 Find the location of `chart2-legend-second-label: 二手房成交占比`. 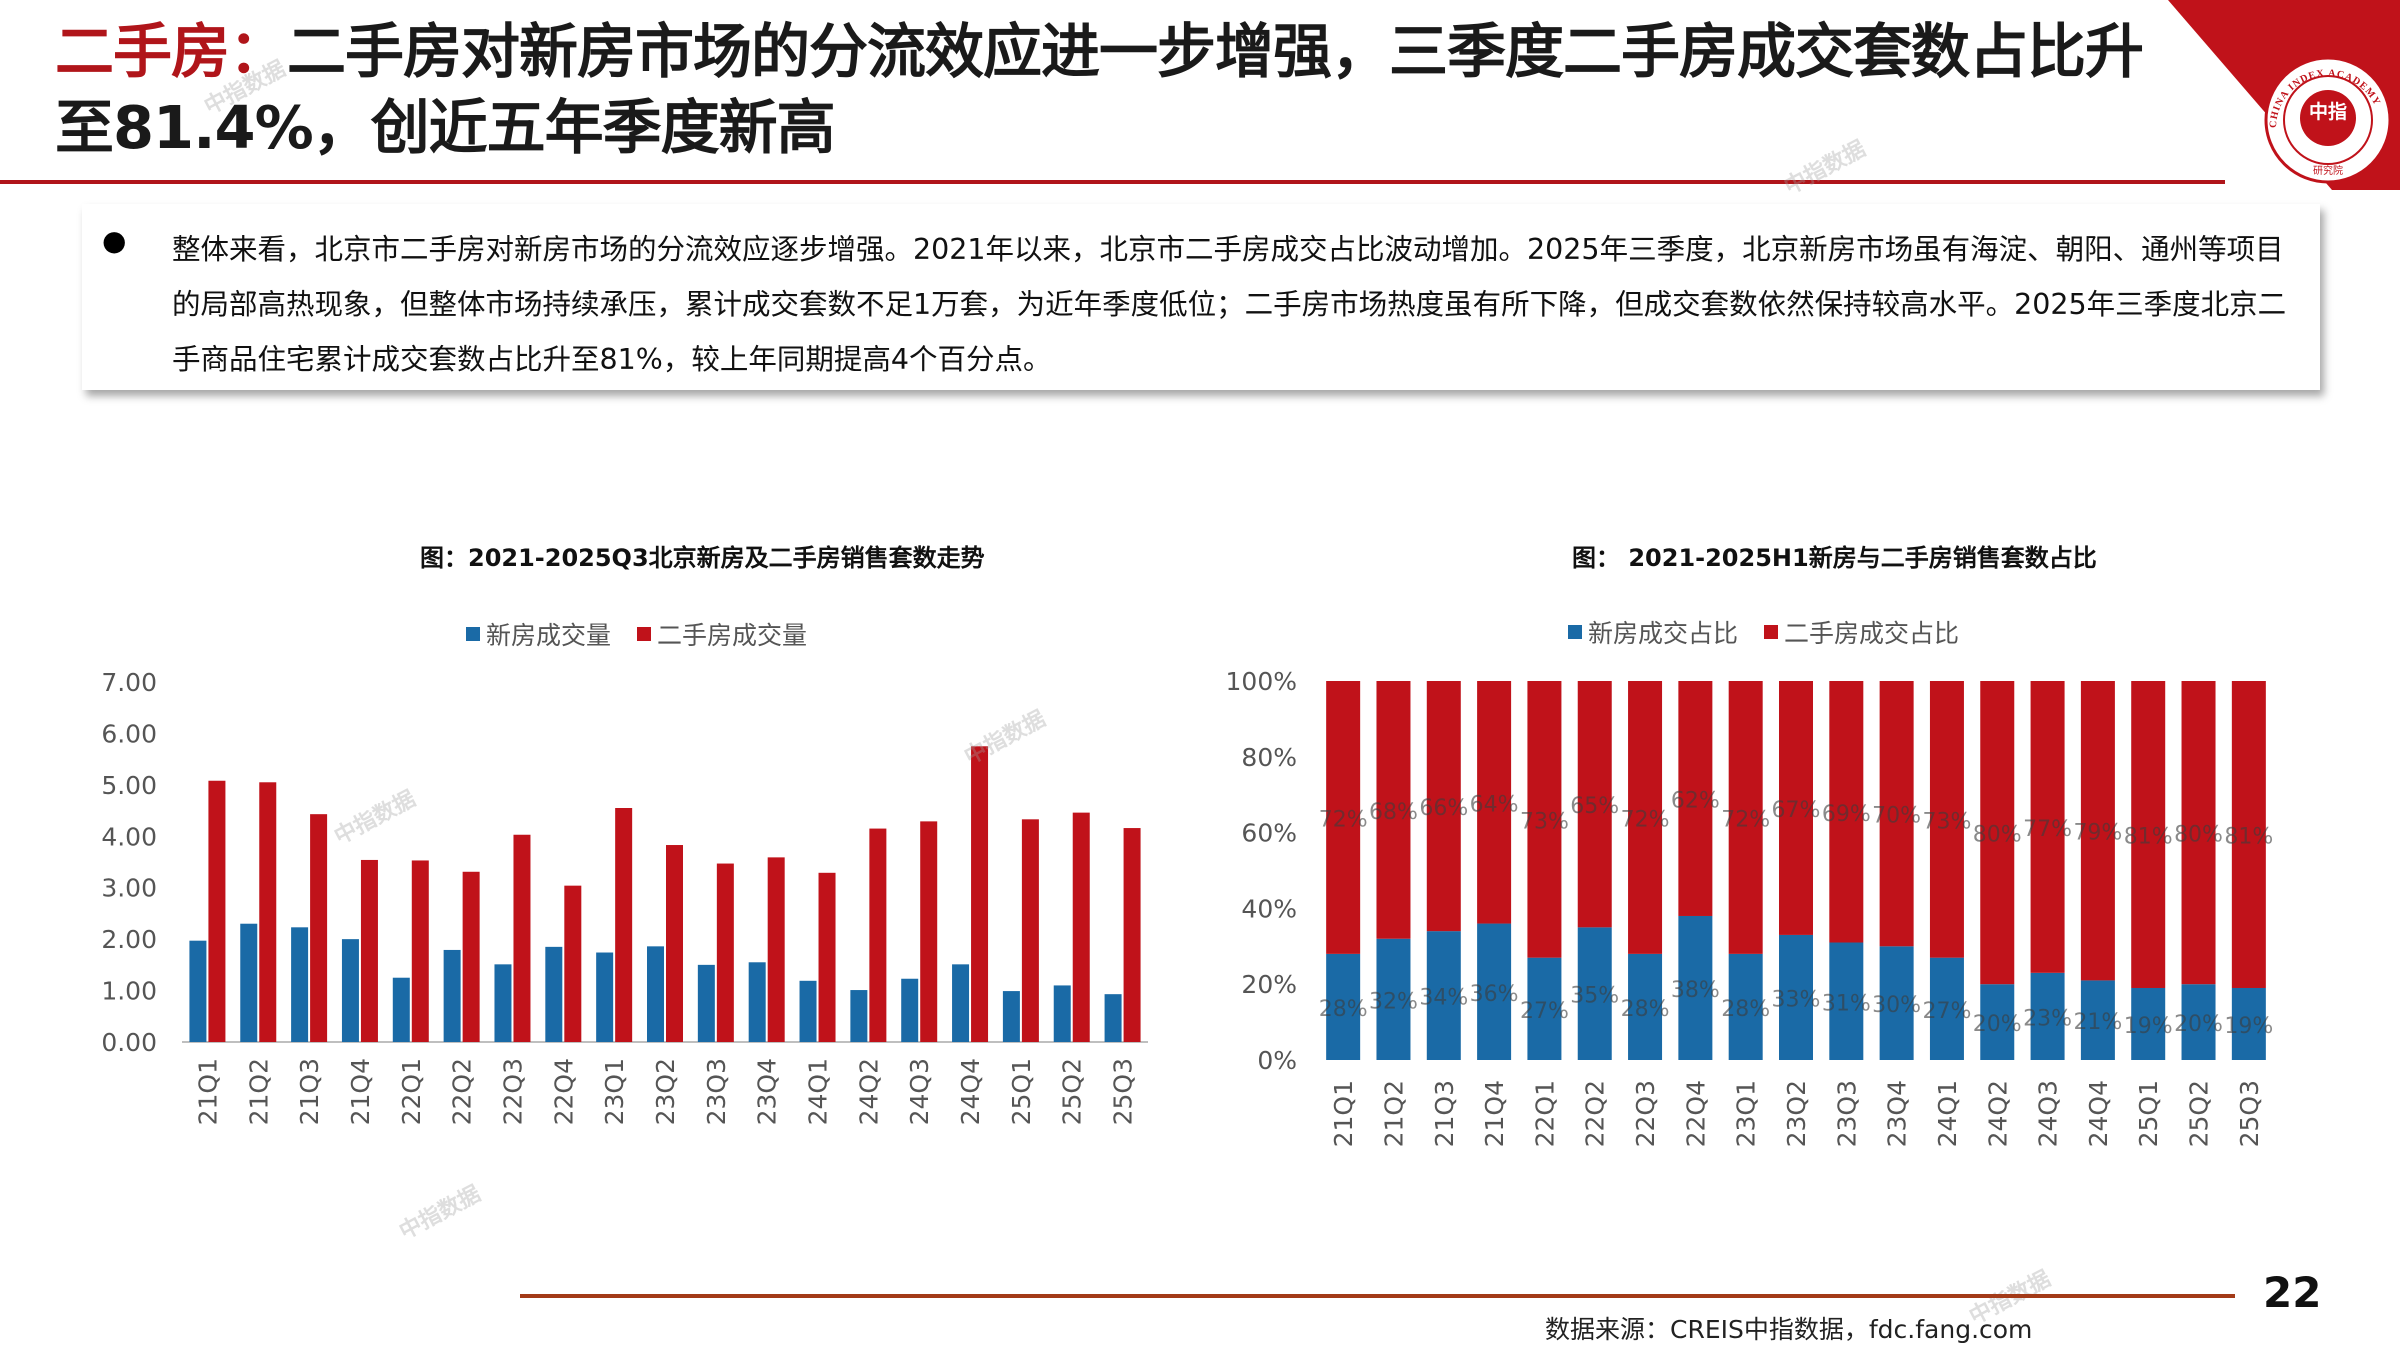

chart2-legend-second-label: 二手房成交占比 is located at coordinates (1872, 633).